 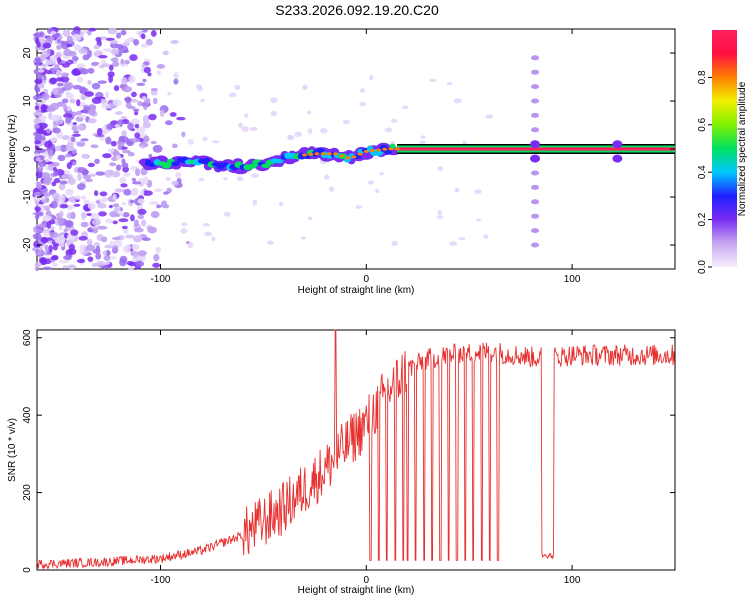 I want to click on y-tick-label: -20, so click(x=27, y=244).